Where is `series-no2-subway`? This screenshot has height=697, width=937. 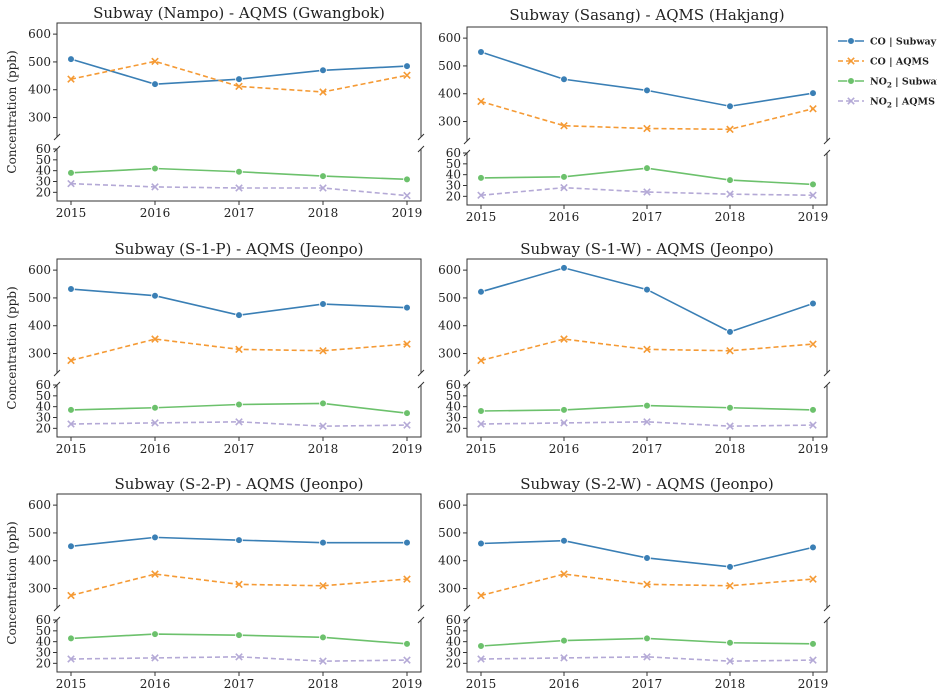 series-no2-subway is located at coordinates (239, 639).